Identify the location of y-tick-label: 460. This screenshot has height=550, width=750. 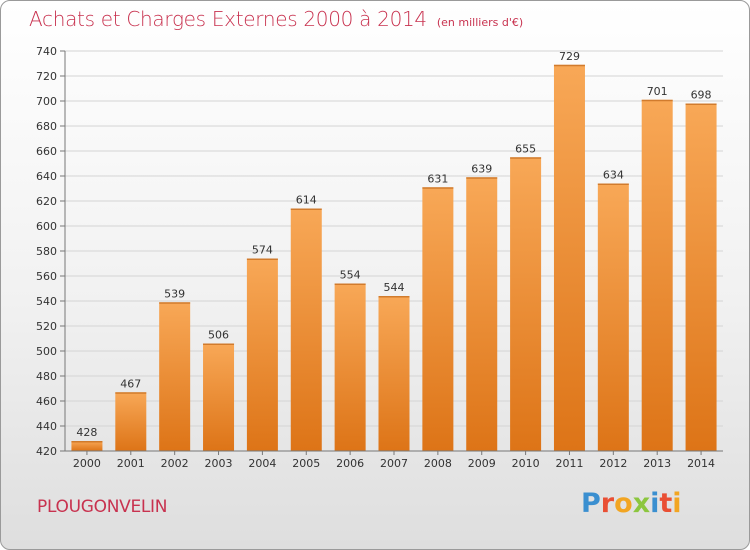
(46, 401).